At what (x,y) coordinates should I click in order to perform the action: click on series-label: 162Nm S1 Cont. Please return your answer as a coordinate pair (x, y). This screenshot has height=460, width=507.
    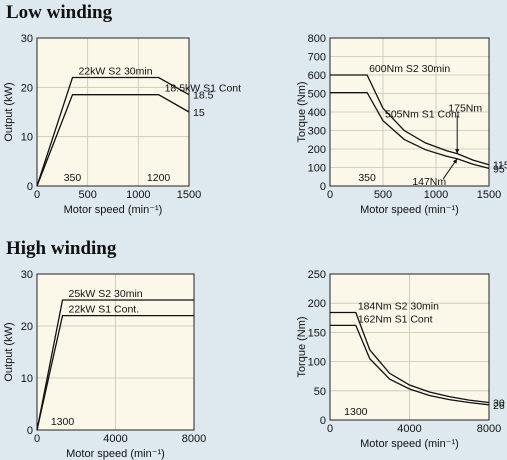
    Looking at the image, I should click on (395, 319).